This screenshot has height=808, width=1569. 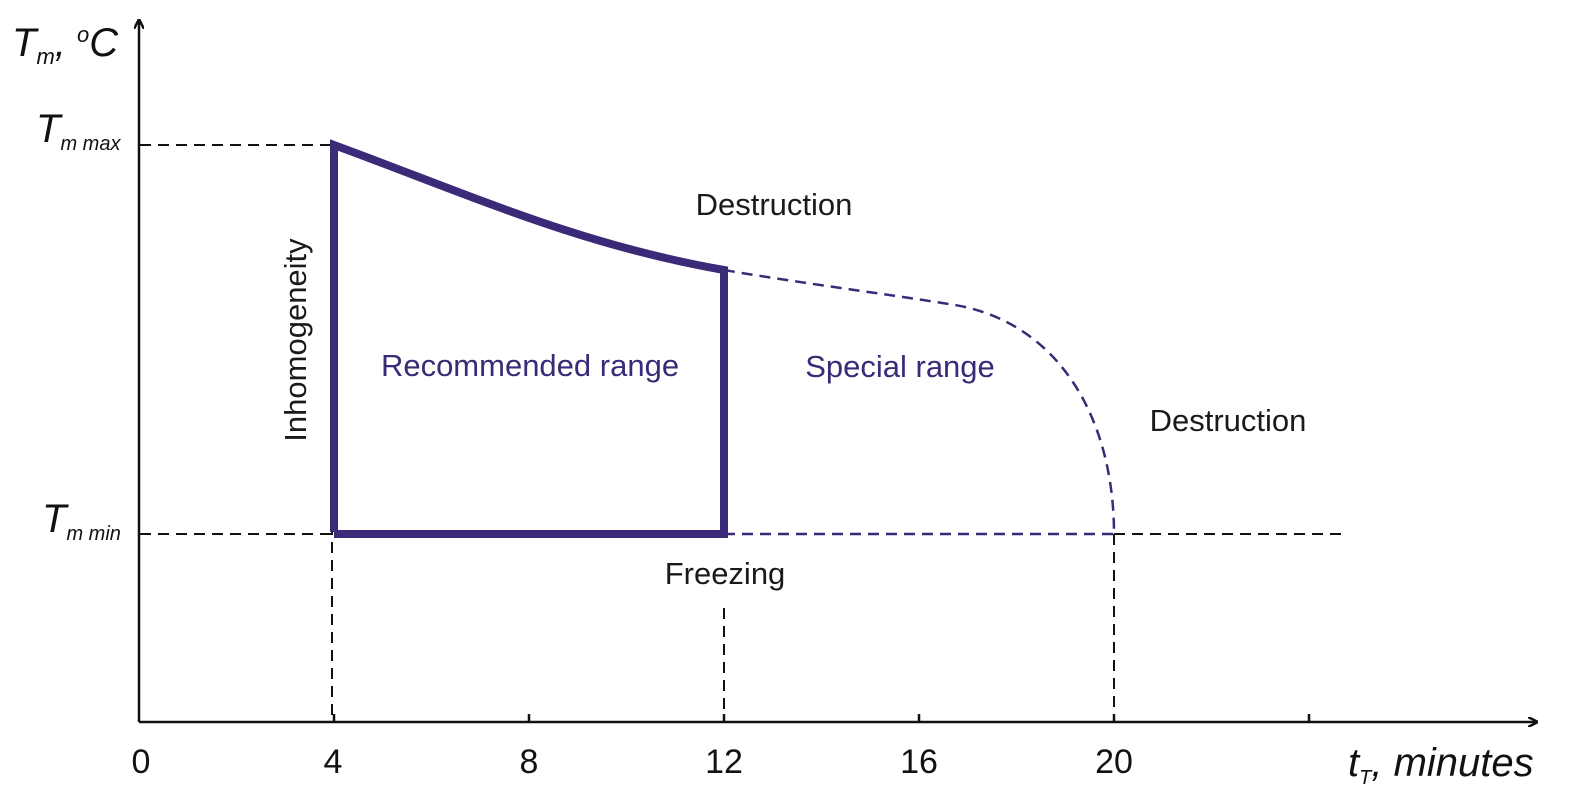 What do you see at coordinates (900, 366) in the screenshot?
I see `special-range-label: Special range` at bounding box center [900, 366].